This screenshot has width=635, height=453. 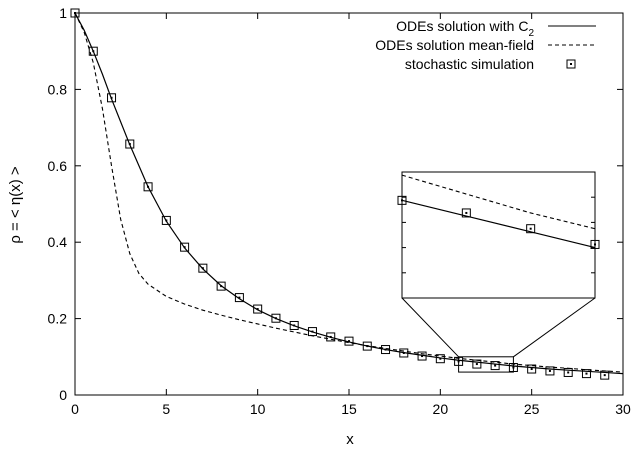 I want to click on x-tick-label: 5, so click(x=166, y=409).